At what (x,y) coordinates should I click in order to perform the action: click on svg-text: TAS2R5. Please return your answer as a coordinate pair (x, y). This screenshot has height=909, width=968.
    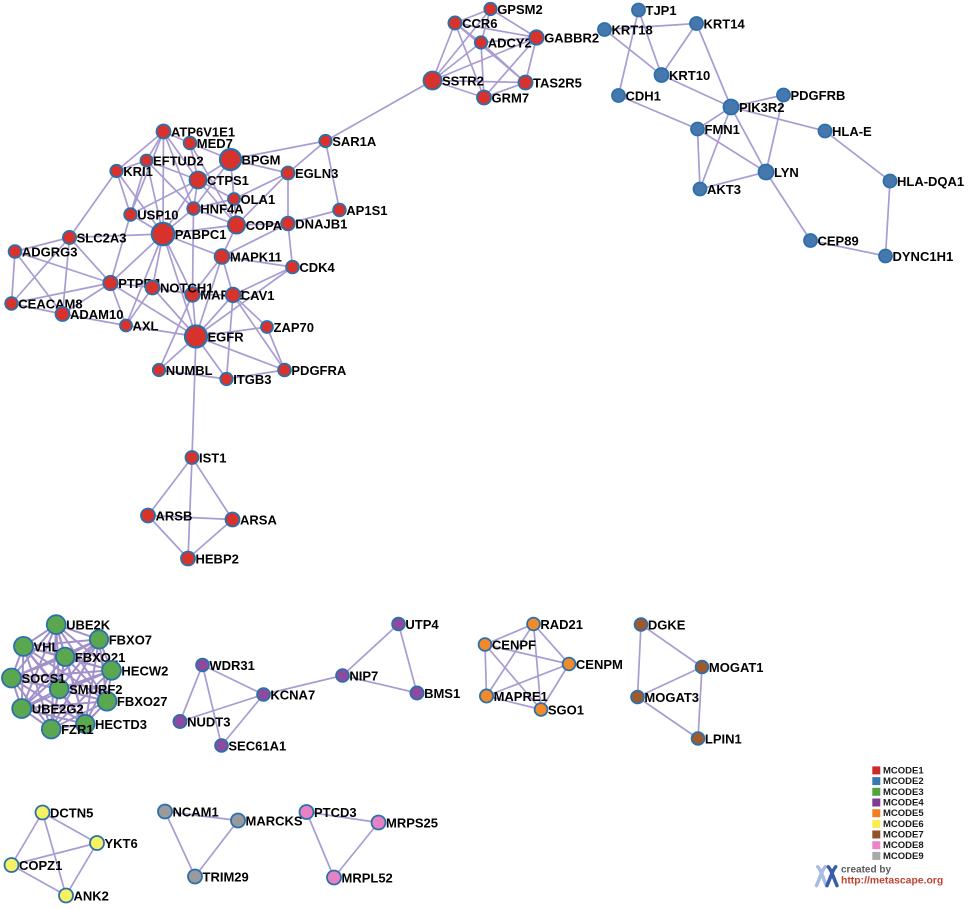
    Looking at the image, I should click on (557, 83).